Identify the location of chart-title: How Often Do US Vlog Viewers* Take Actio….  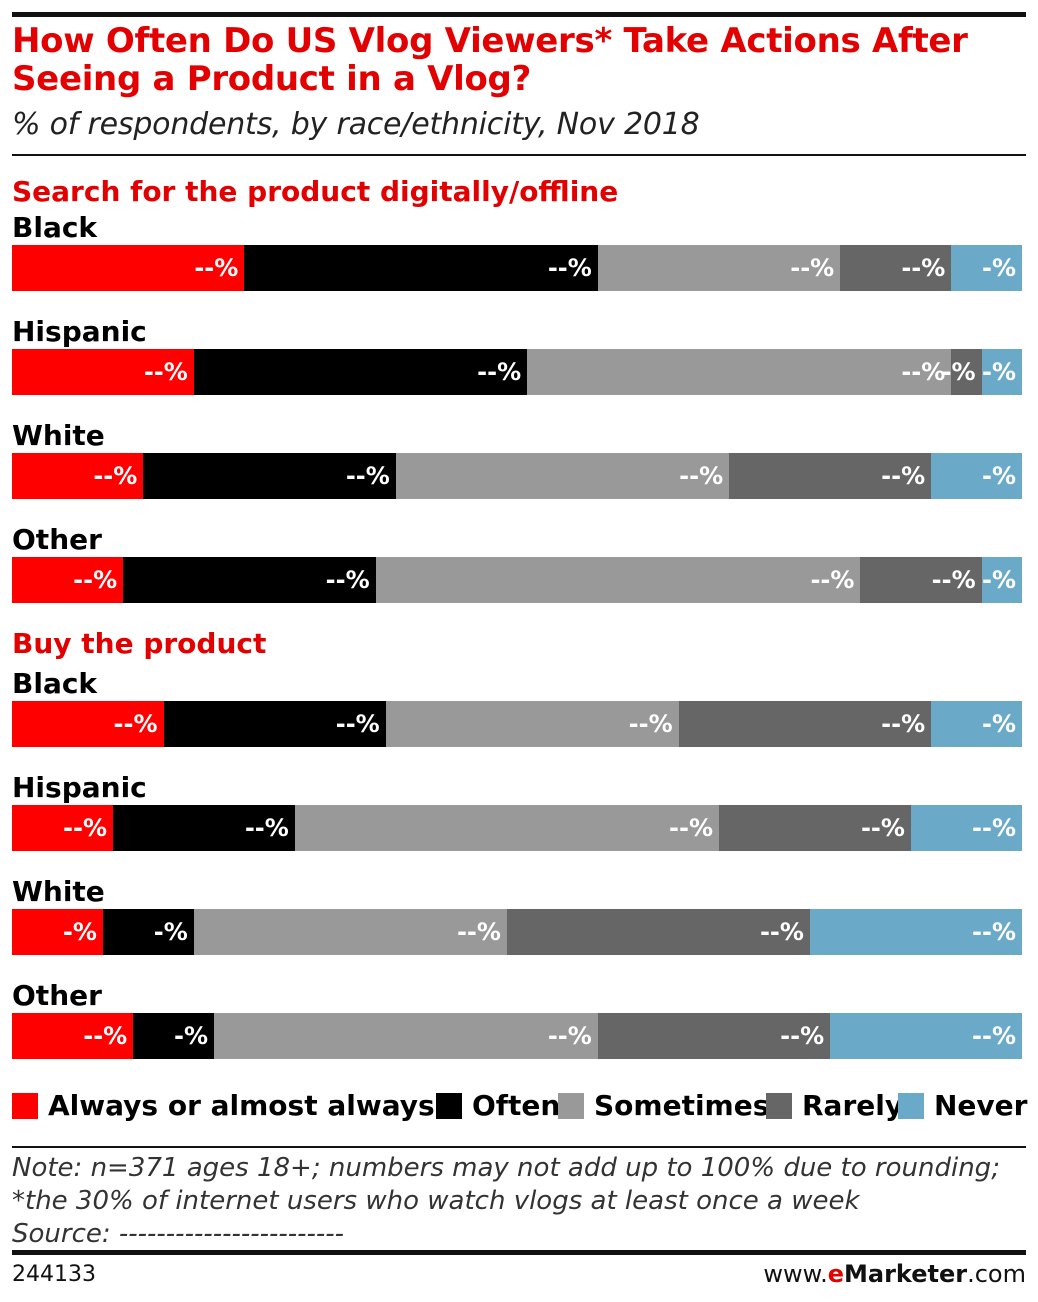
(490, 60).